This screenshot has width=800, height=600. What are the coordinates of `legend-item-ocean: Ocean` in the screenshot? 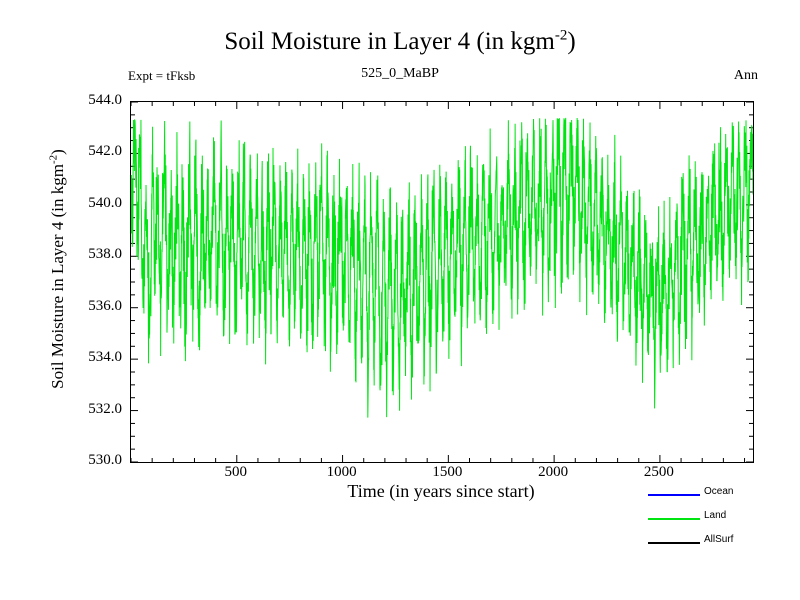 It's located at (718, 496).